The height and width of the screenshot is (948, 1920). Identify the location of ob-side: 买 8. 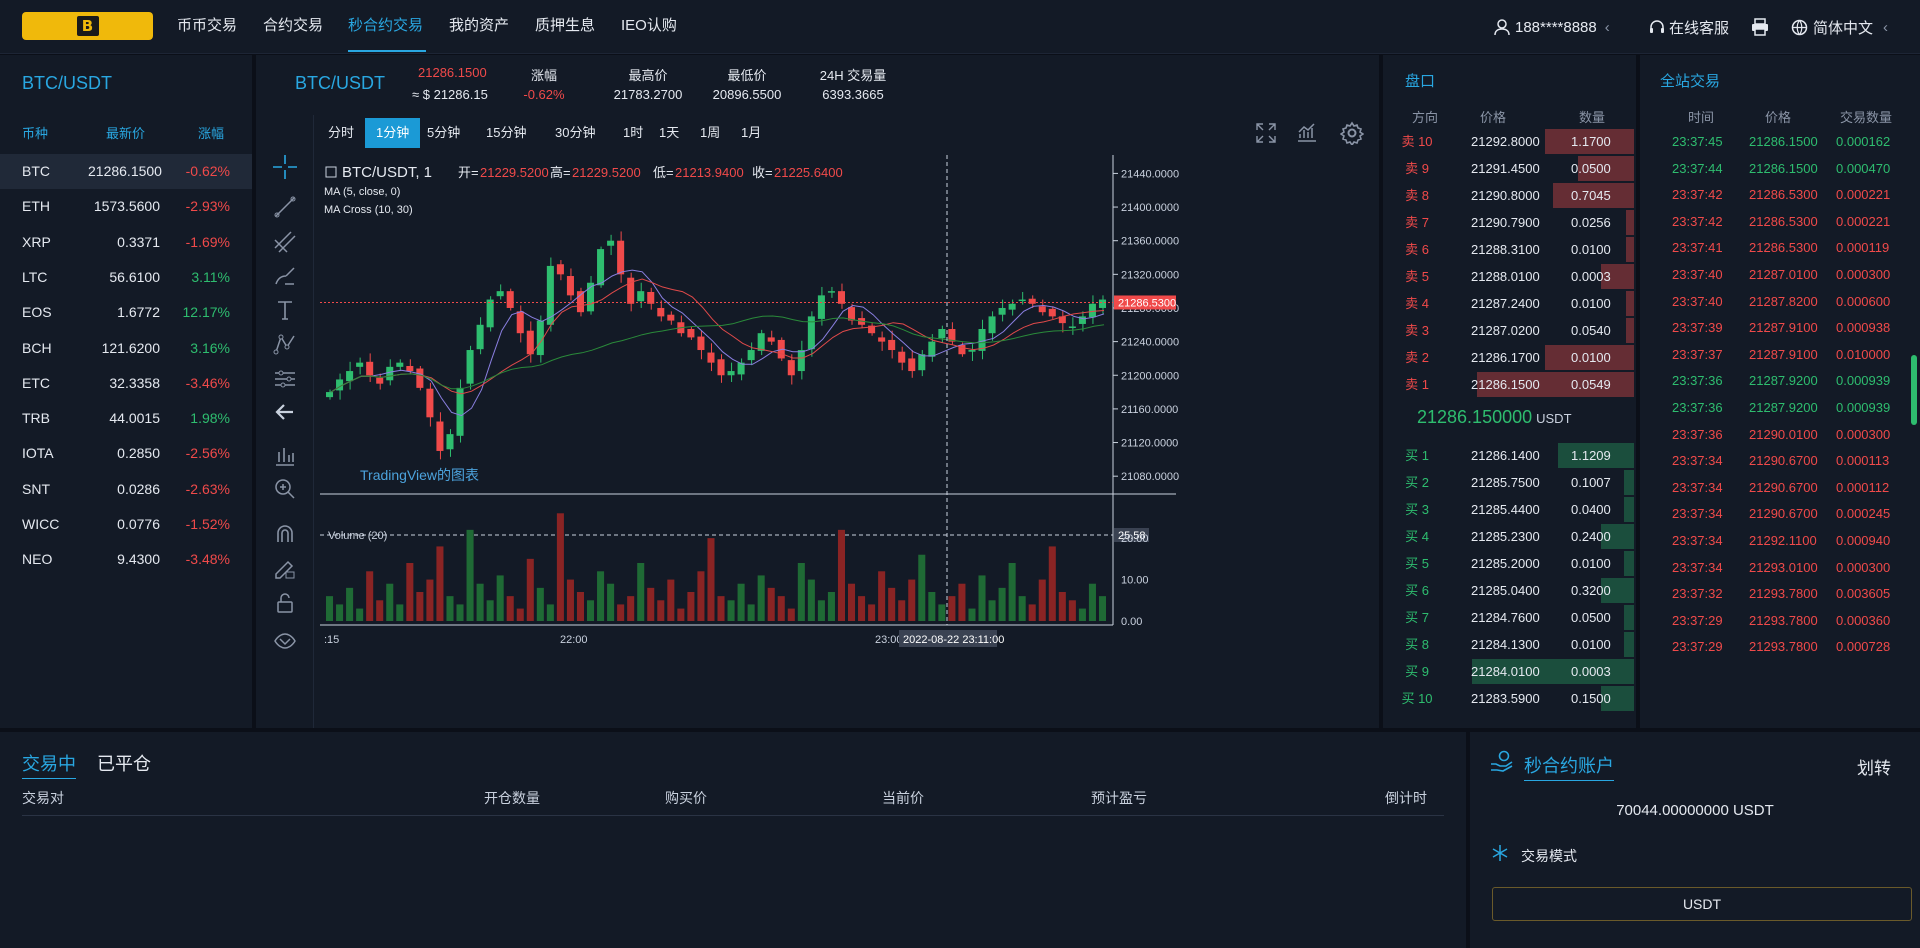
(1417, 644).